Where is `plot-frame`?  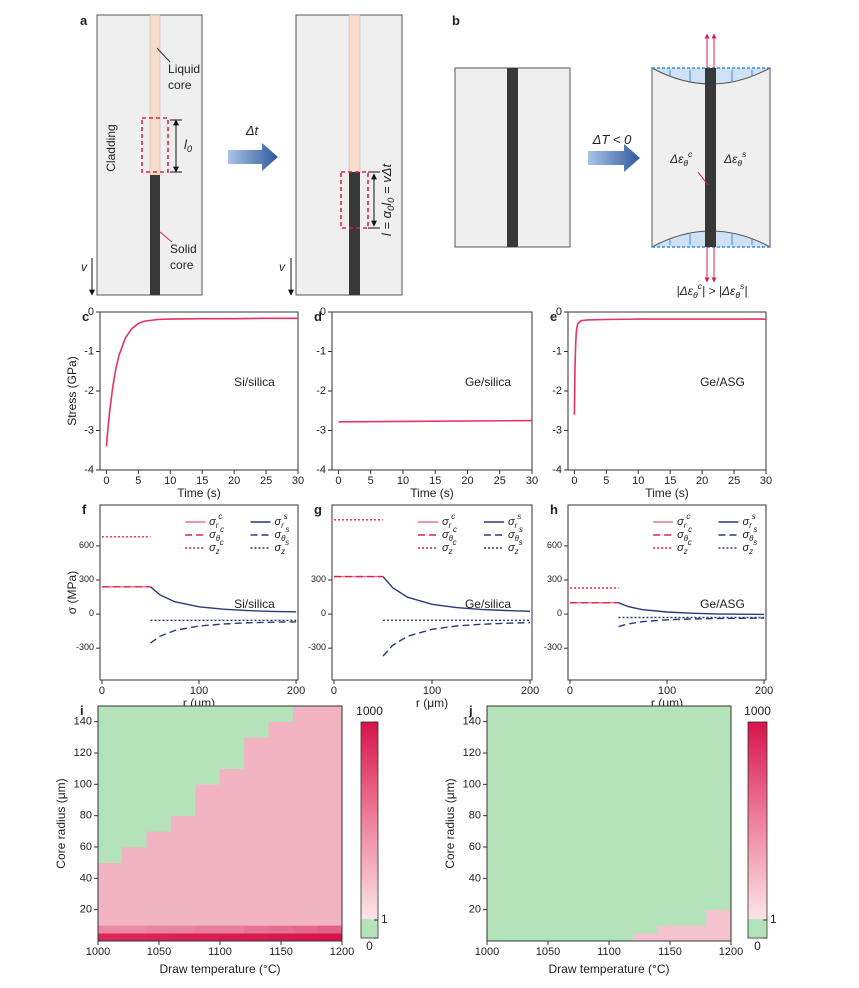
plot-frame is located at coordinates (667, 592).